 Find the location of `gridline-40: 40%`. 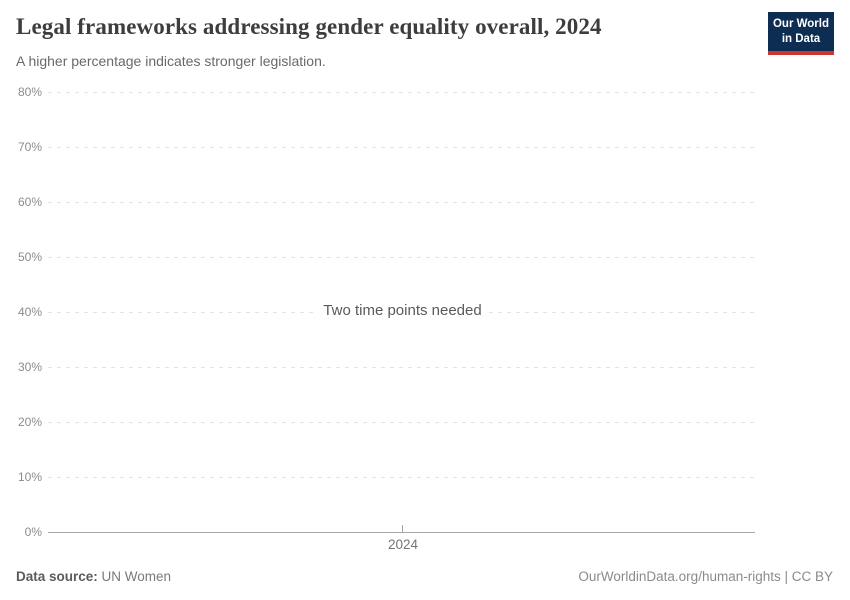

gridline-40: 40% is located at coordinates (377, 312).